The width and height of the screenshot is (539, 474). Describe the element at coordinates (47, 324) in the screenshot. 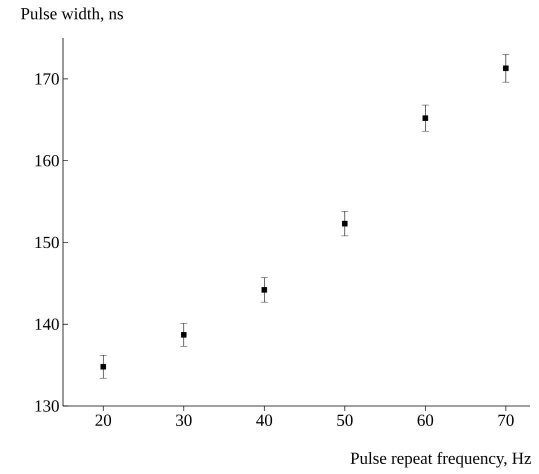

I see `y-tick-label: 140` at that location.